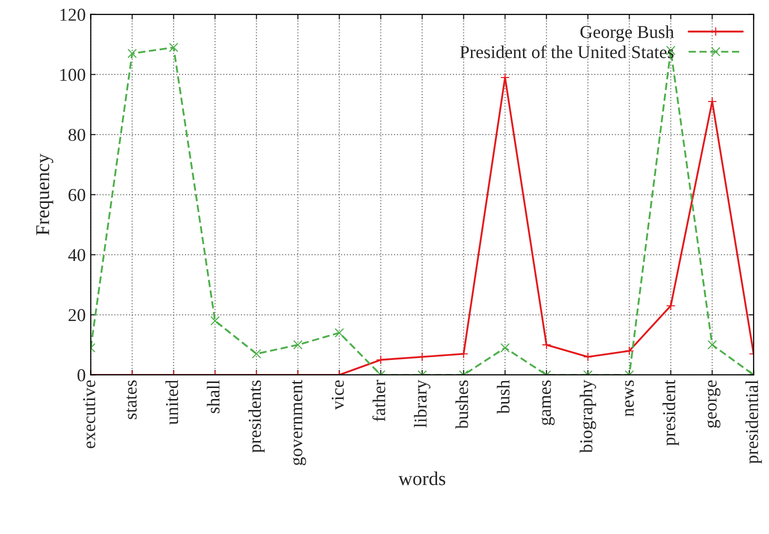  What do you see at coordinates (422, 404) in the screenshot?
I see `x-tick-label: library` at bounding box center [422, 404].